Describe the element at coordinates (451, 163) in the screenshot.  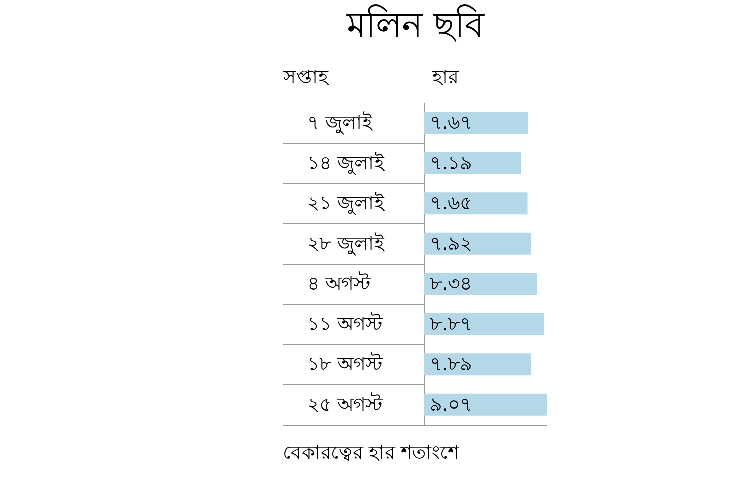
I see `data-label: ৭.১৯` at that location.